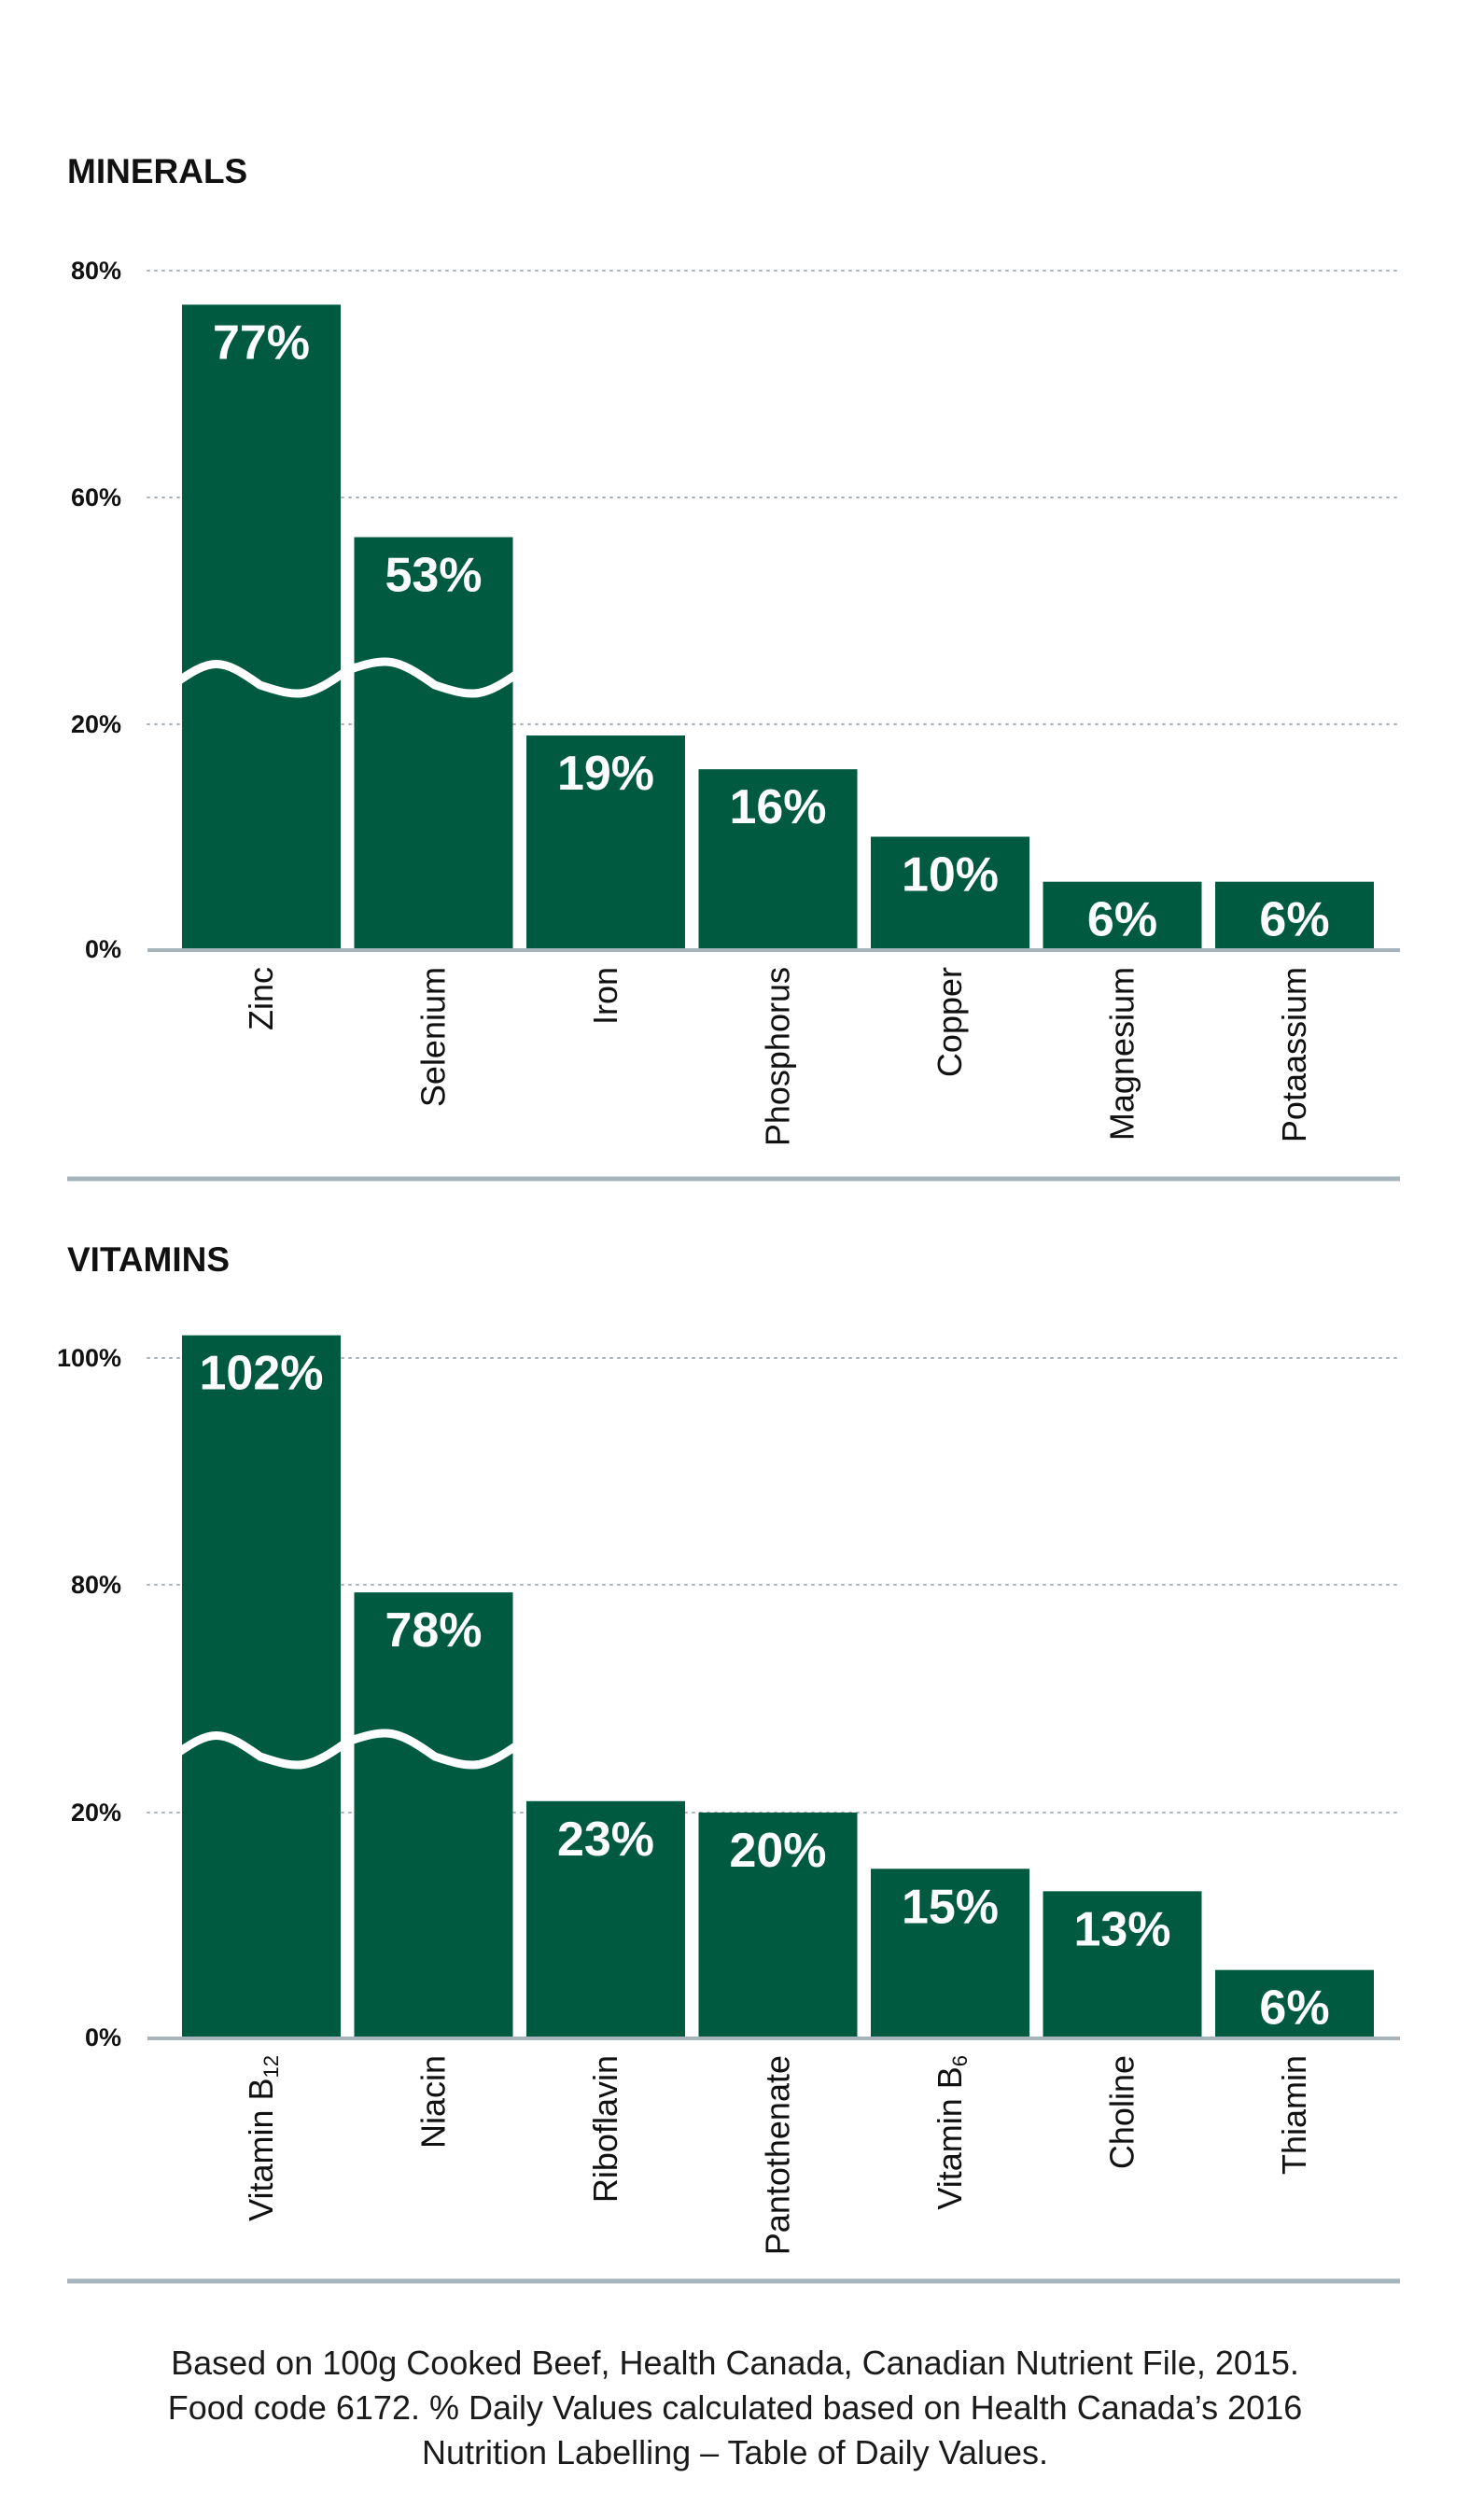 This screenshot has width=1470, height=2520. What do you see at coordinates (433, 576) in the screenshot?
I see `minerals-value-label: 53%` at bounding box center [433, 576].